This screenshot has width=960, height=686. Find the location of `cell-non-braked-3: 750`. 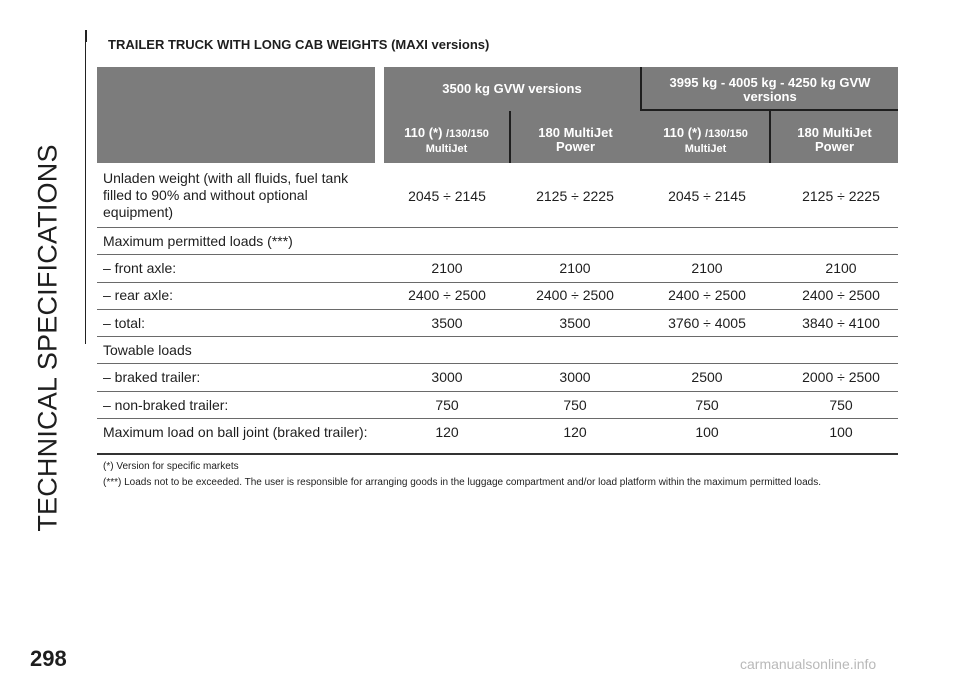

cell-non-braked-3: 750 is located at coordinates (707, 405).